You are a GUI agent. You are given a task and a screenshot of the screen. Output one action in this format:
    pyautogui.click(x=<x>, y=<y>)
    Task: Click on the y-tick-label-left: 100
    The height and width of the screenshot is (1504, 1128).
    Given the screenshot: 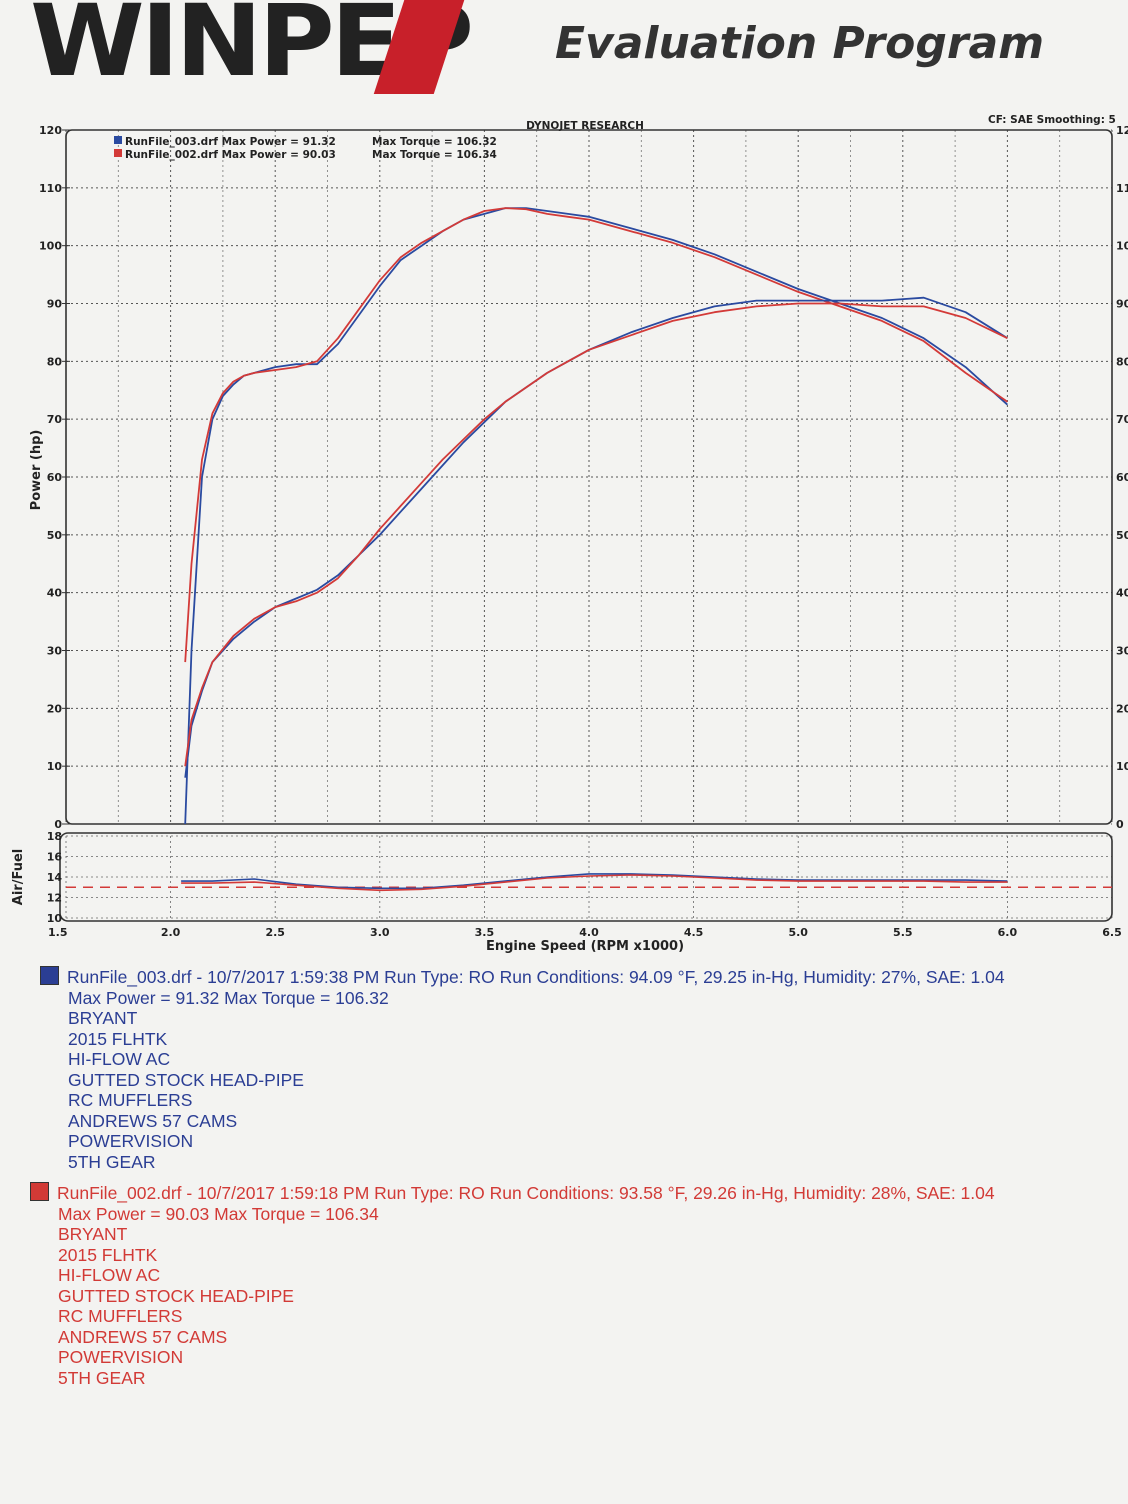 What is the action you would take?
    pyautogui.click(x=50, y=246)
    